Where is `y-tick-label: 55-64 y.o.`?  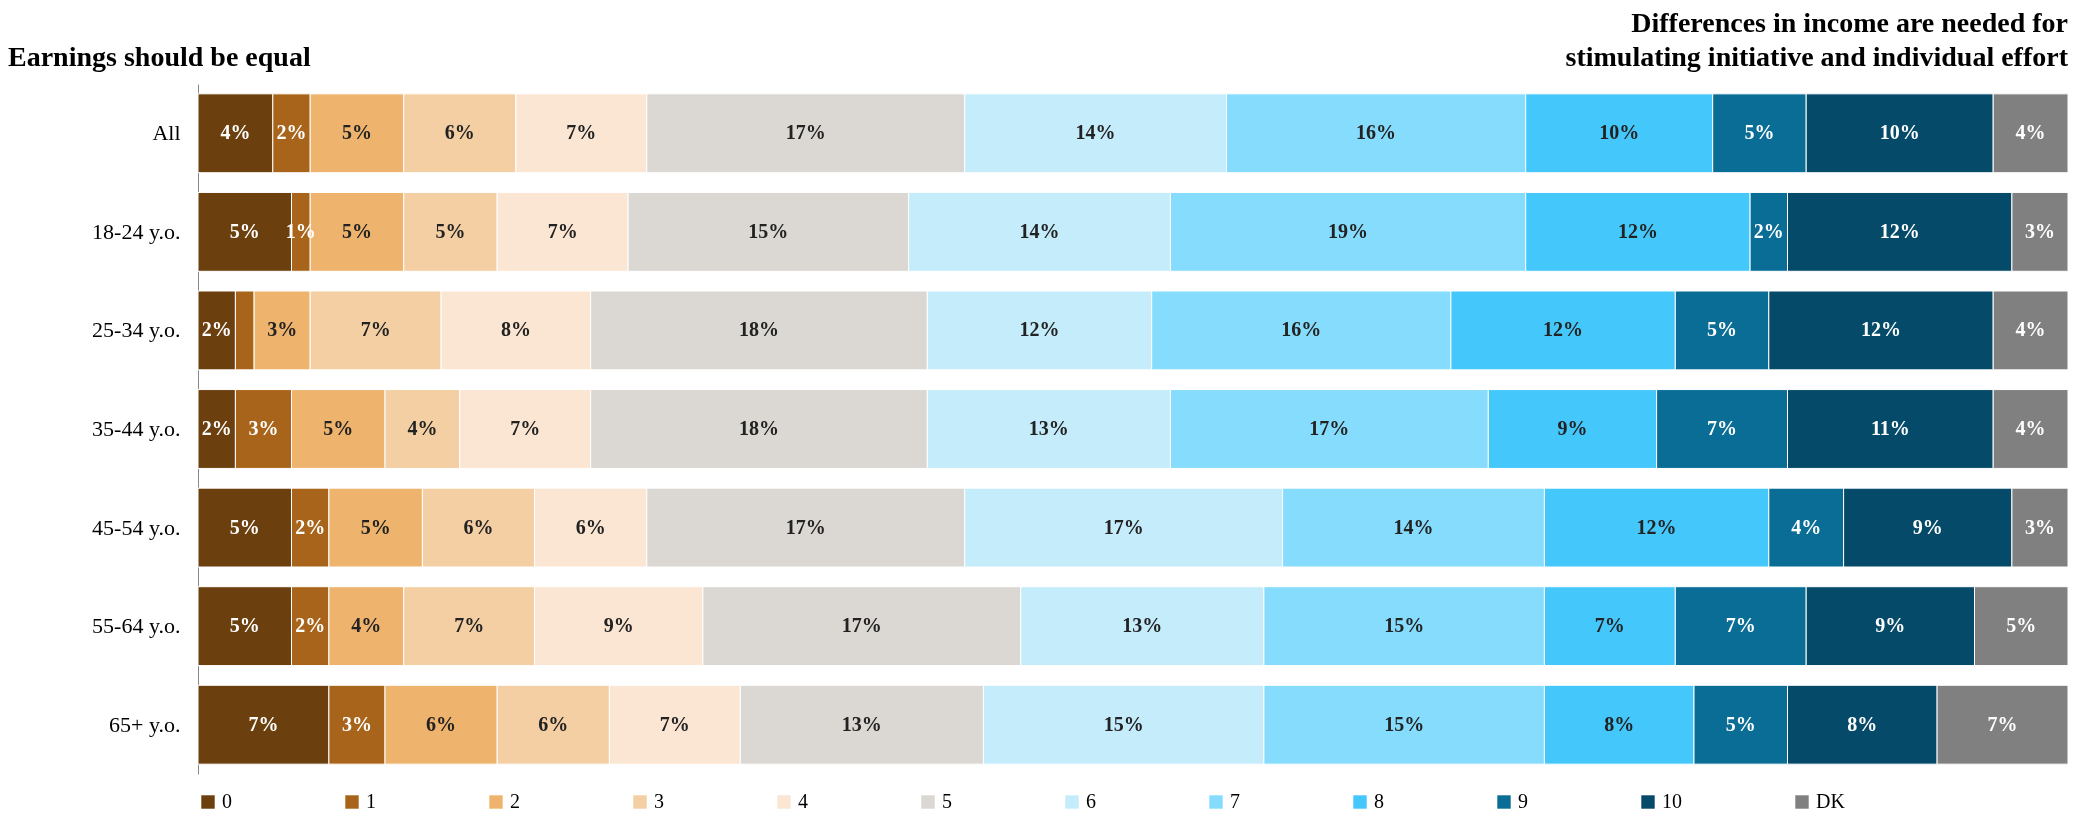 y-tick-label: 55-64 y.o. is located at coordinates (136, 626).